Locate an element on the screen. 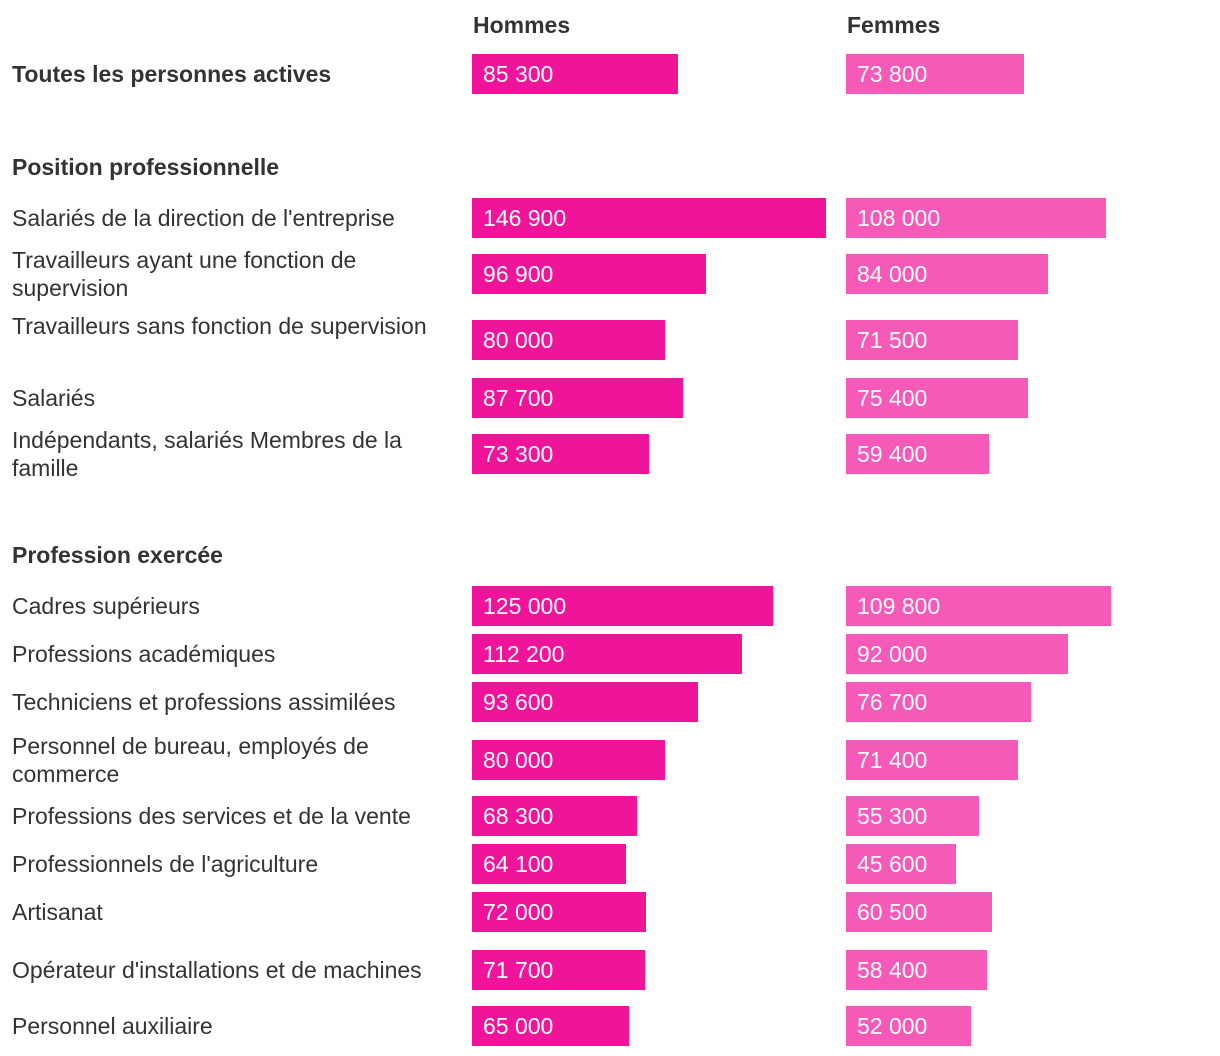 This screenshot has height=1056, width=1220. bar-femmes: 45 600 is located at coordinates (901, 864).